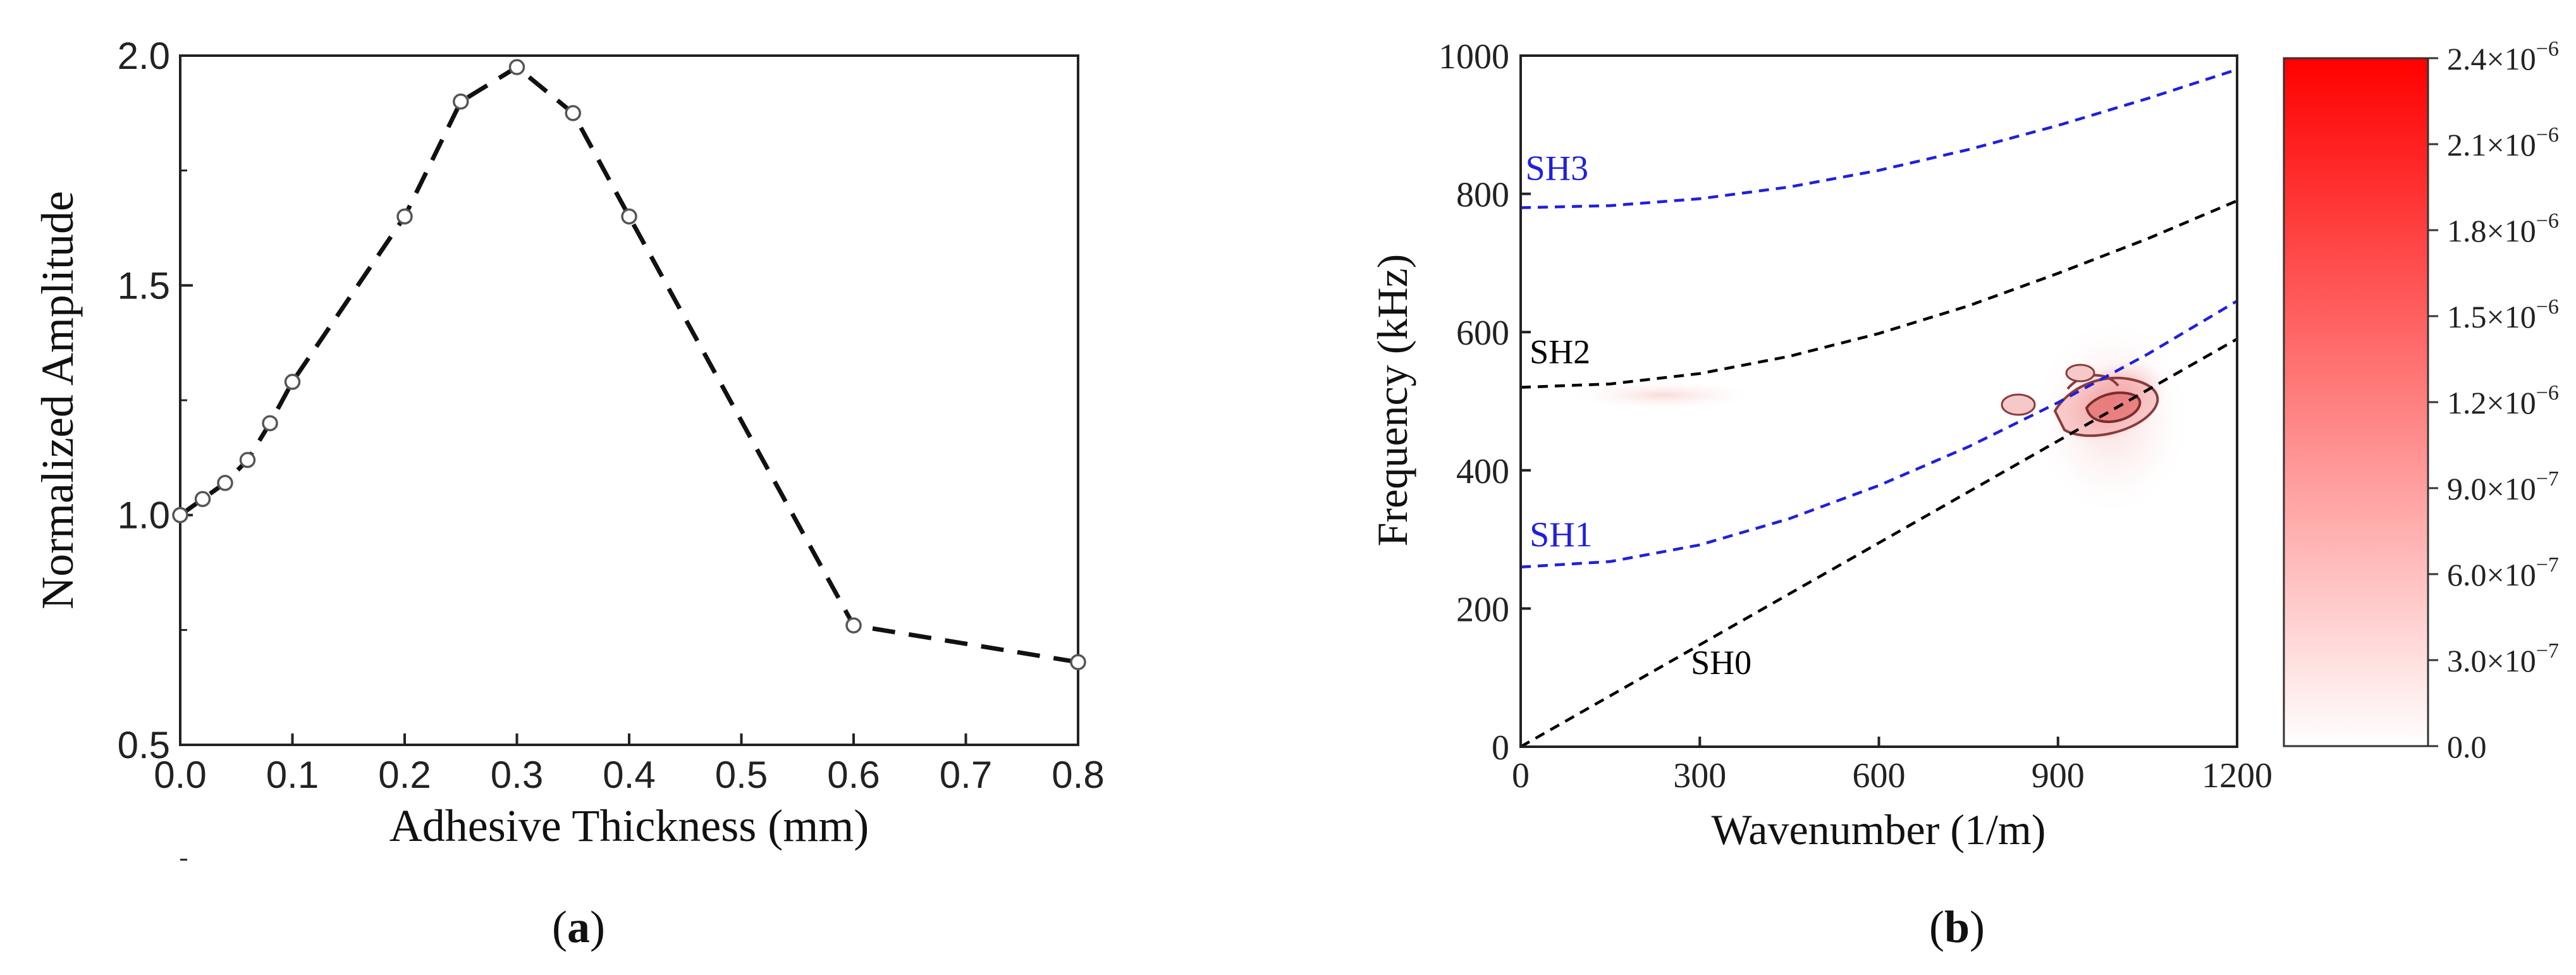  I want to click on b-x-tick-label: 0, so click(1521, 775).